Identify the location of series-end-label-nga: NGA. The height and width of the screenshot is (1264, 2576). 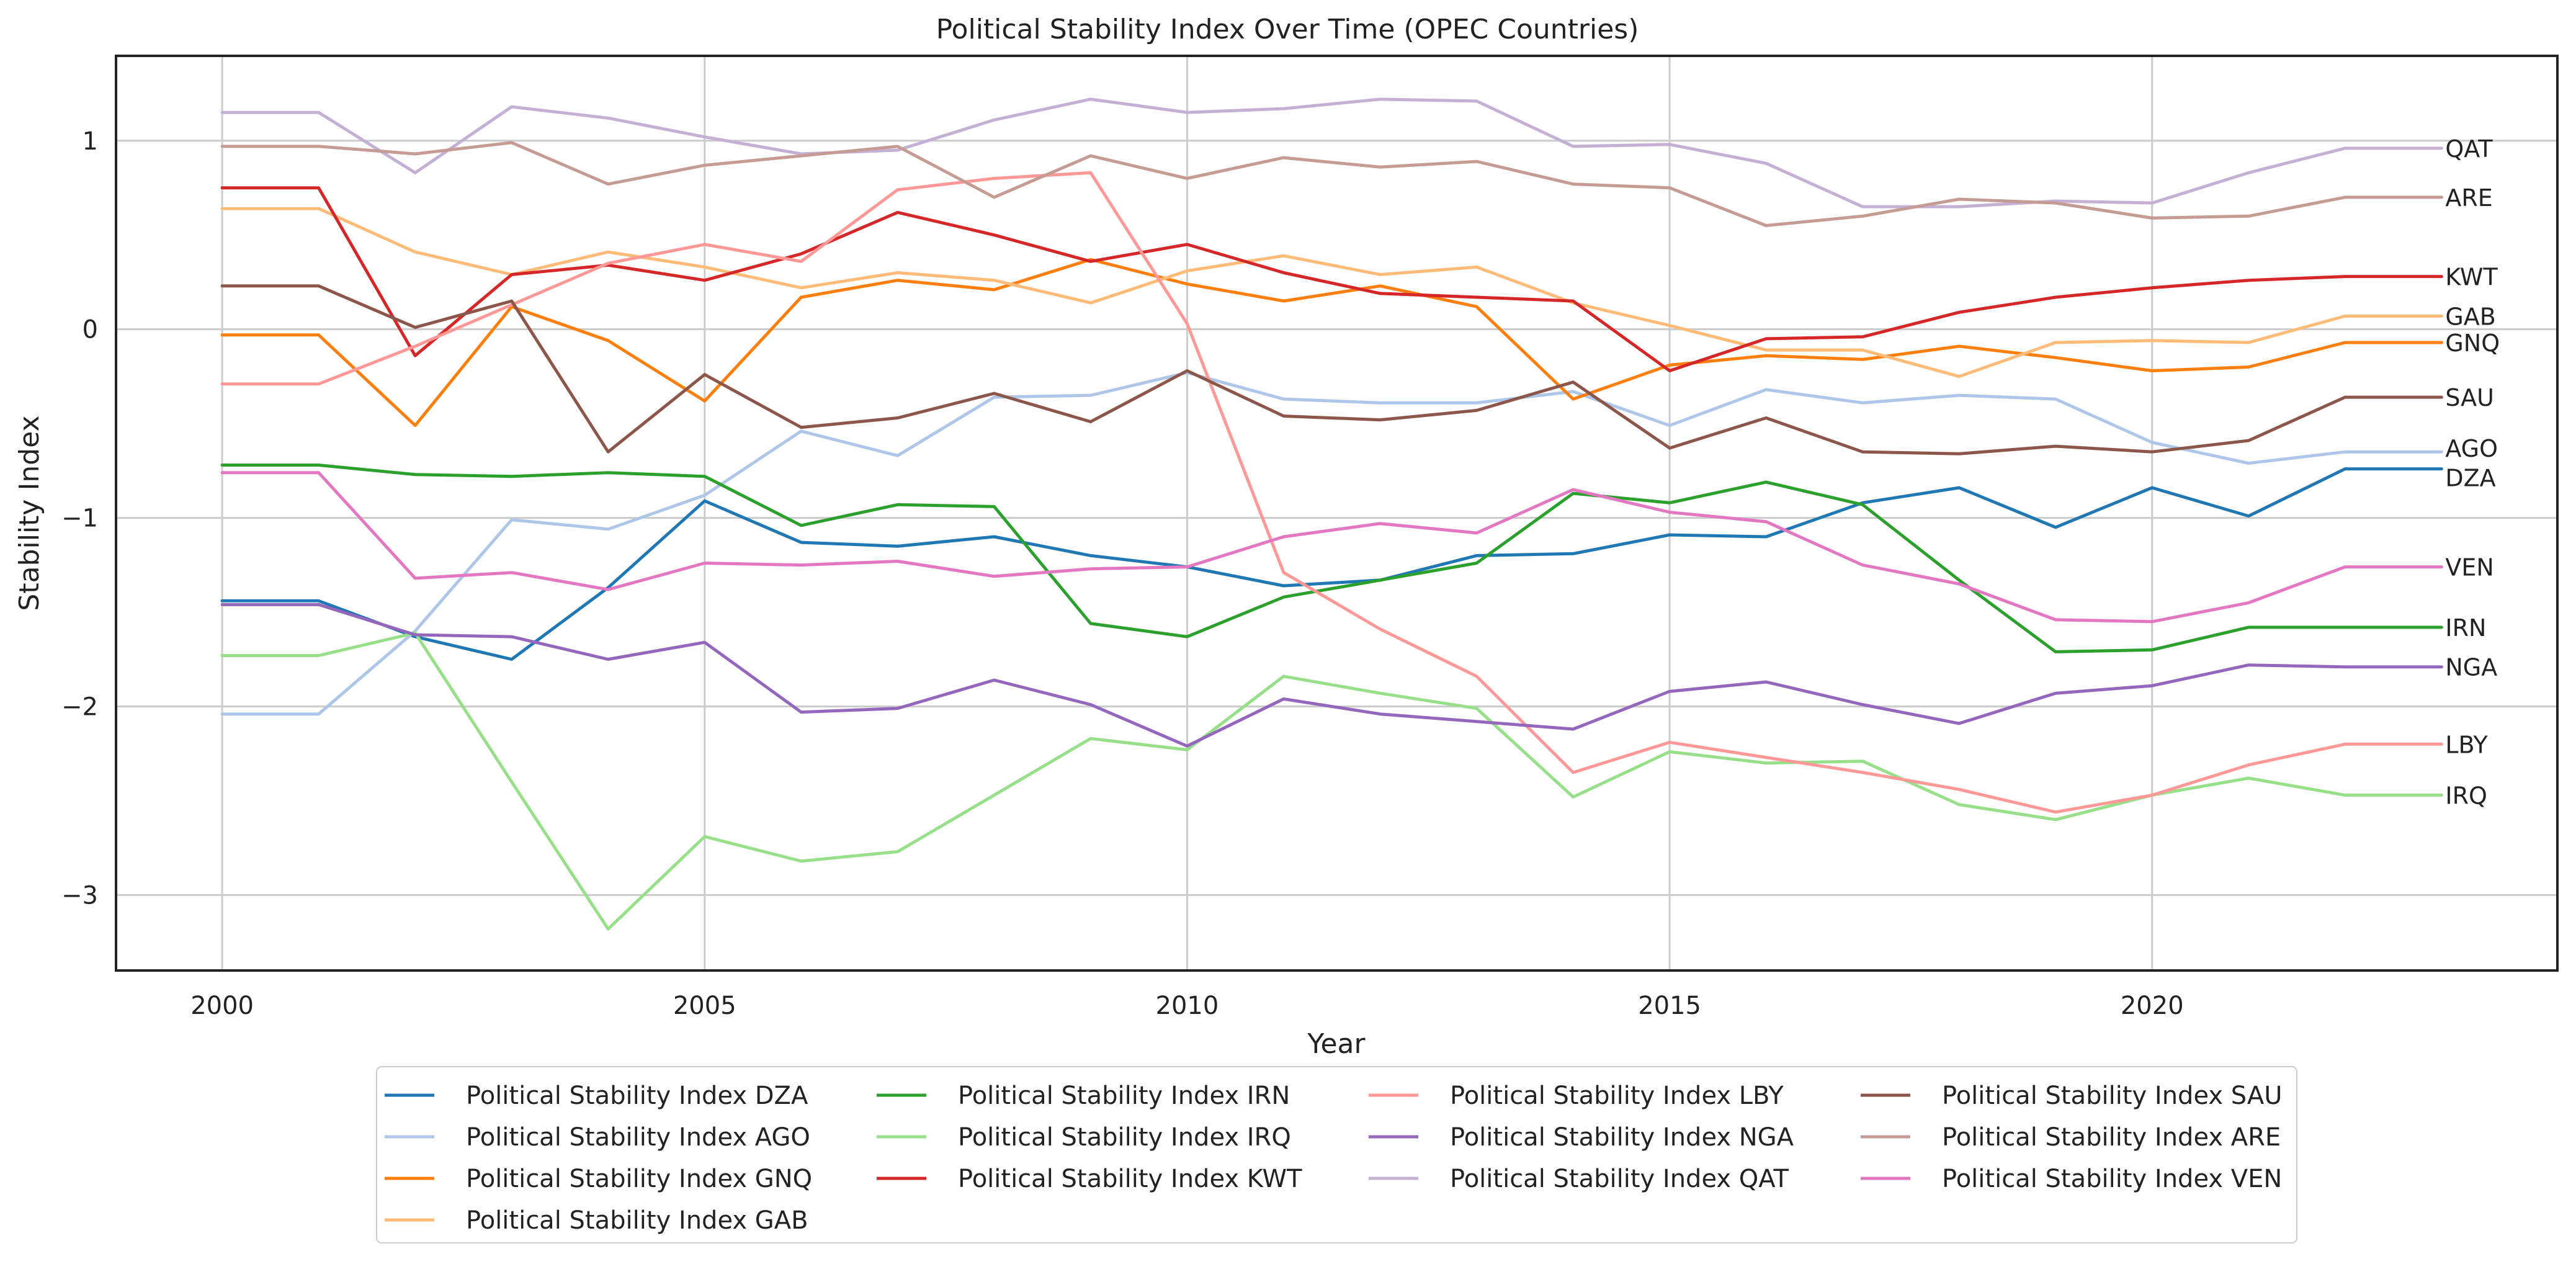
(2471, 668).